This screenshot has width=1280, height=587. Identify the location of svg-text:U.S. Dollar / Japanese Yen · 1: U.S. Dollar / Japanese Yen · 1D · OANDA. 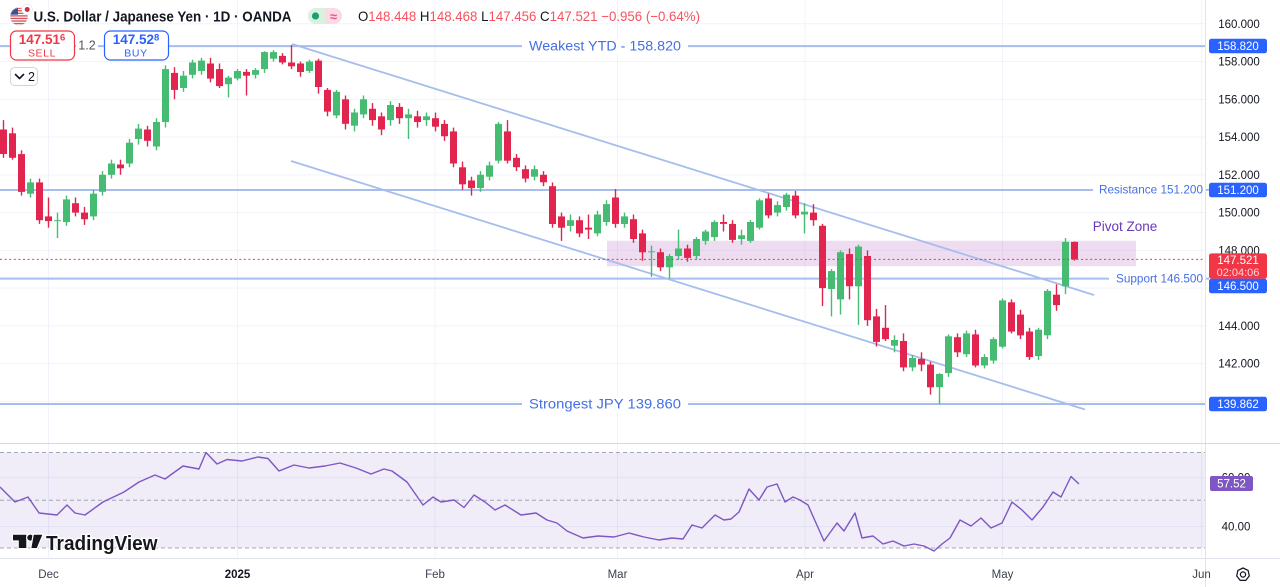
(163, 18).